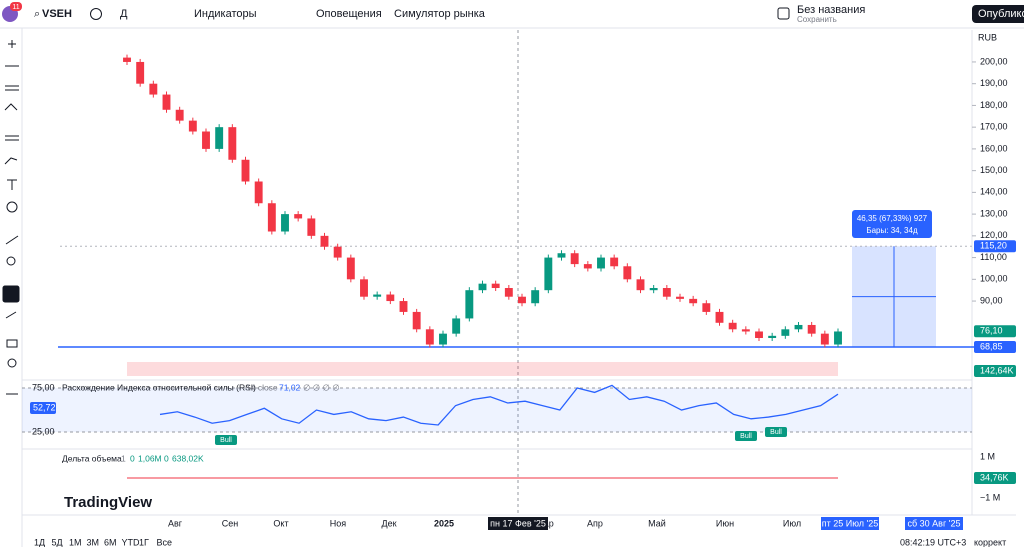 This screenshot has width=1024, height=547. I want to click on rsi-line, so click(499, 405).